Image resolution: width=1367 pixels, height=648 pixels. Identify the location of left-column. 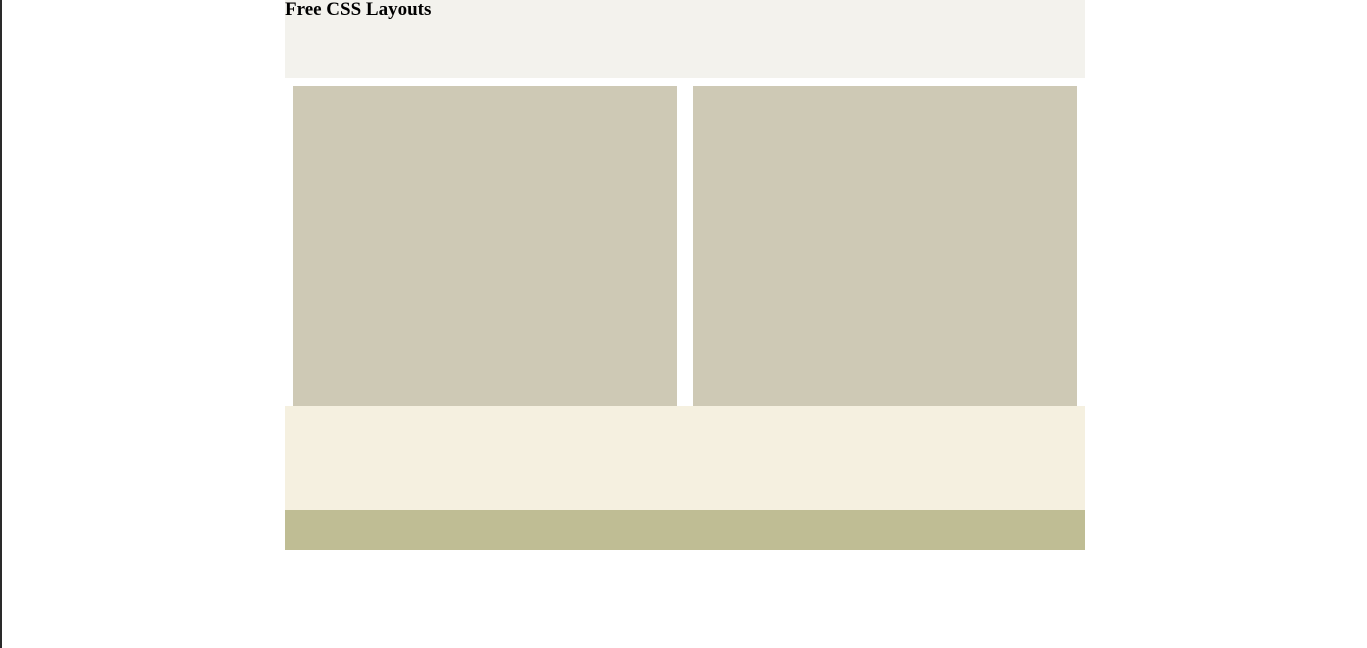
(485, 246).